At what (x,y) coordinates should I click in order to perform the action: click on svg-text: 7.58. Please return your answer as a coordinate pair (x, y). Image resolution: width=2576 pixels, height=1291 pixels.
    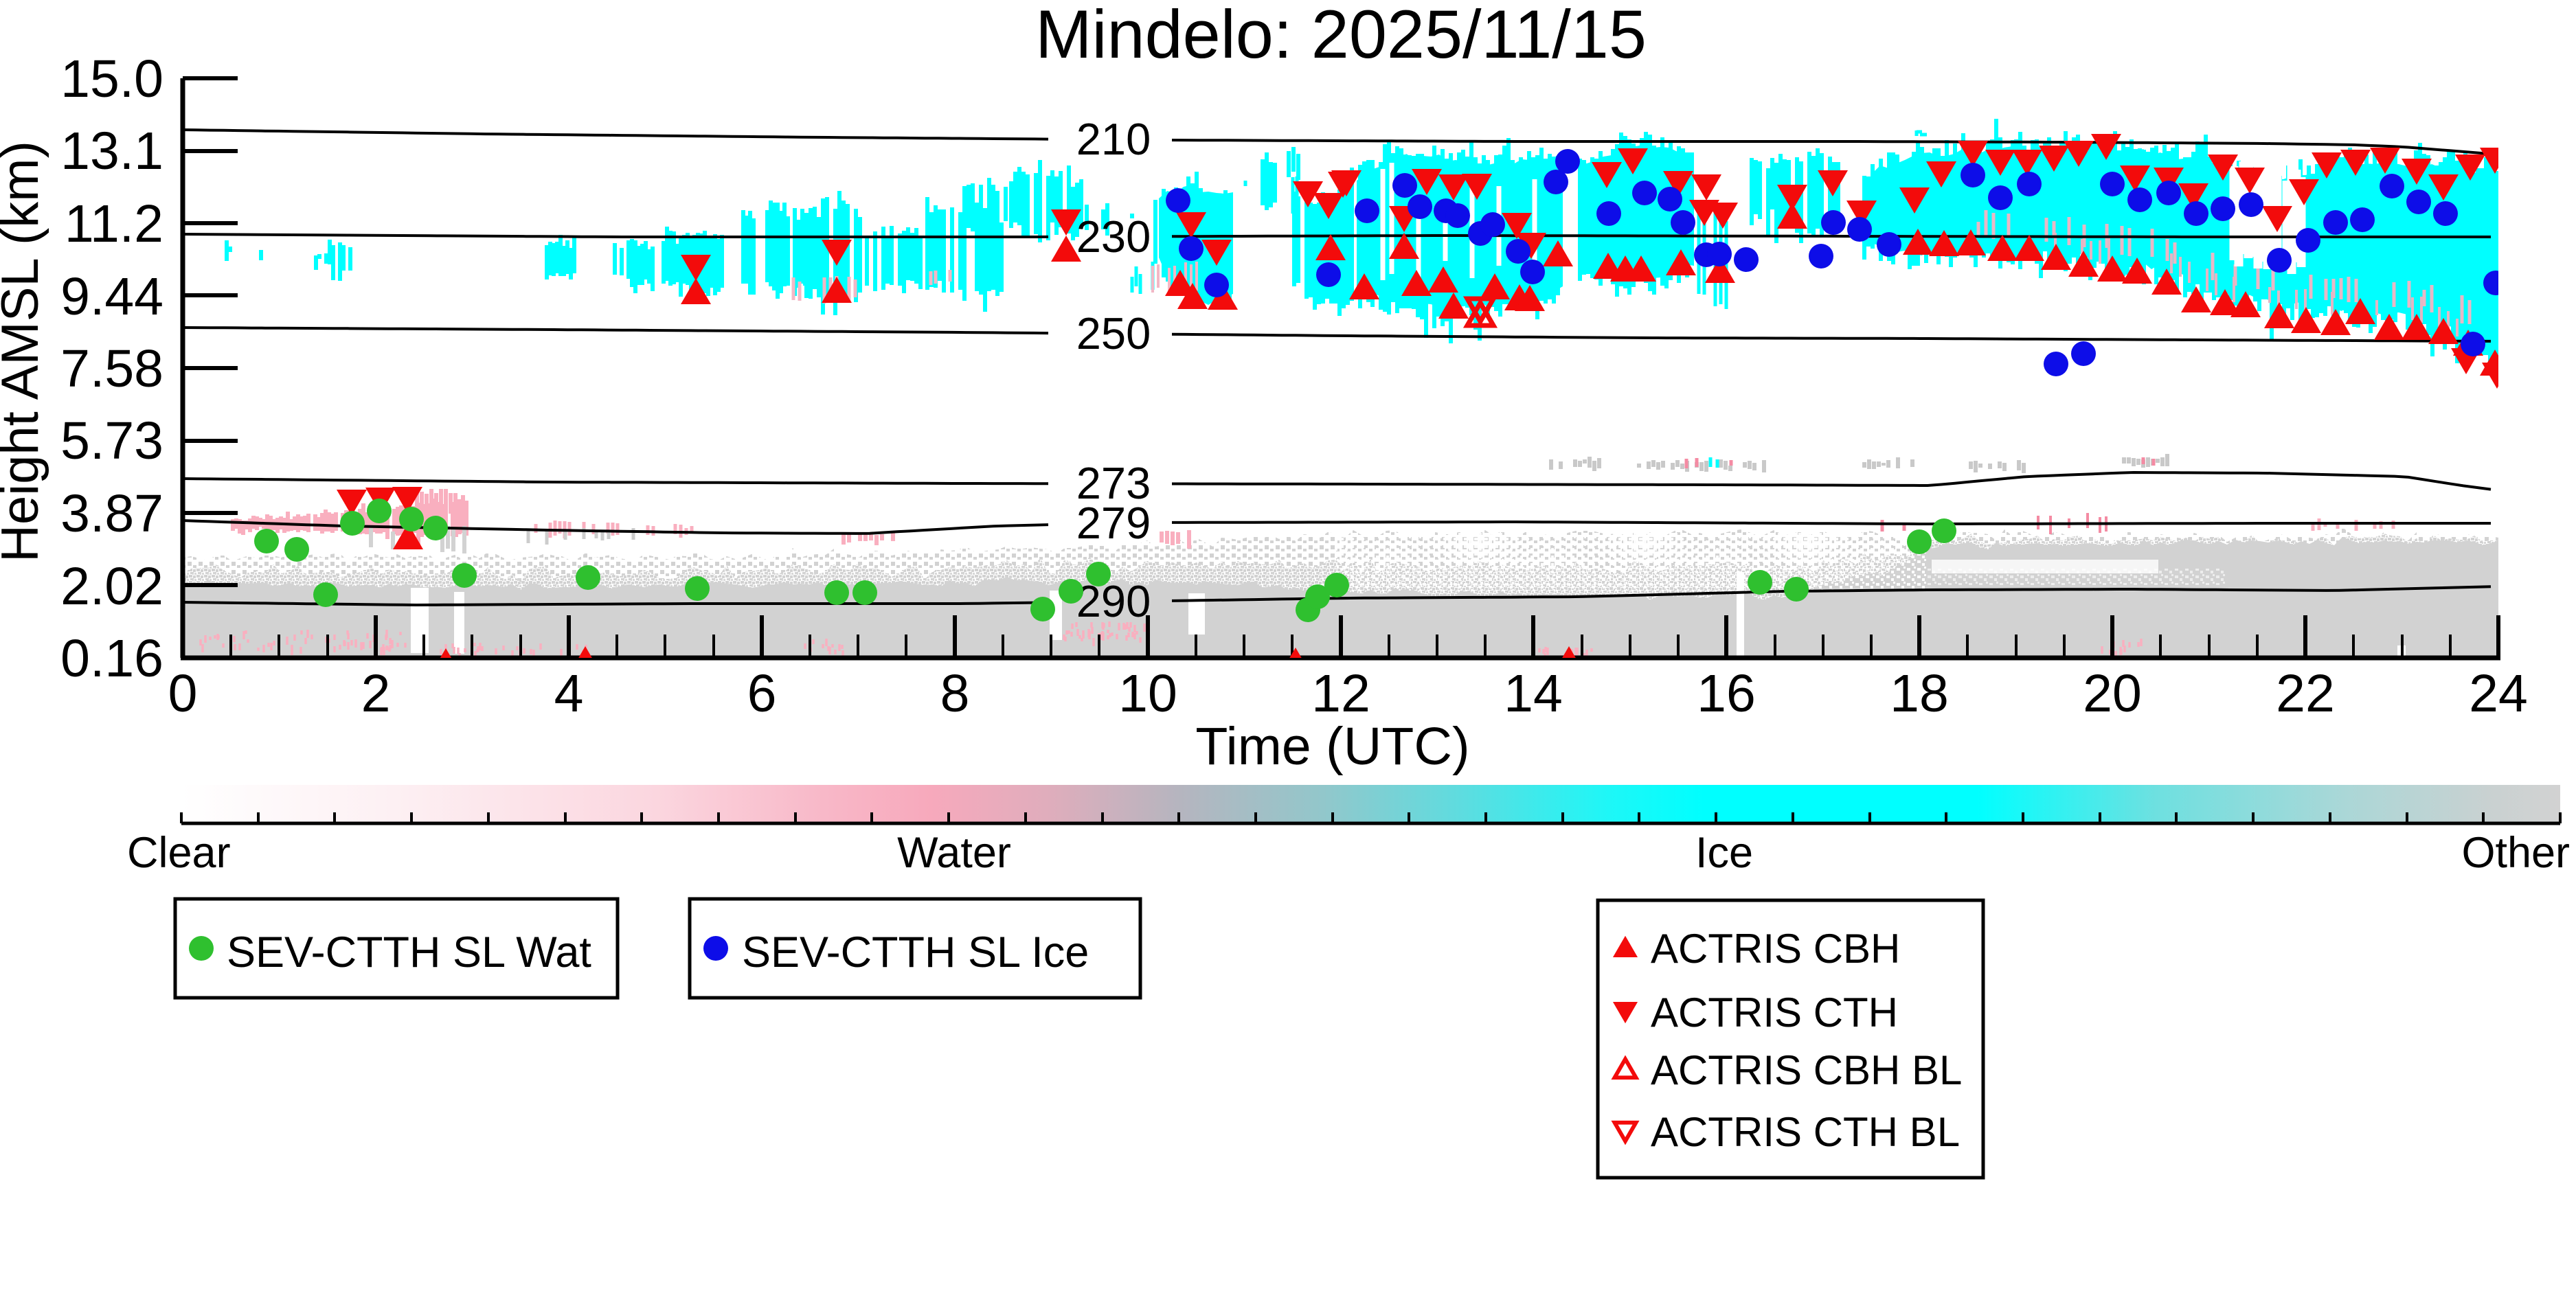
    Looking at the image, I should click on (111, 368).